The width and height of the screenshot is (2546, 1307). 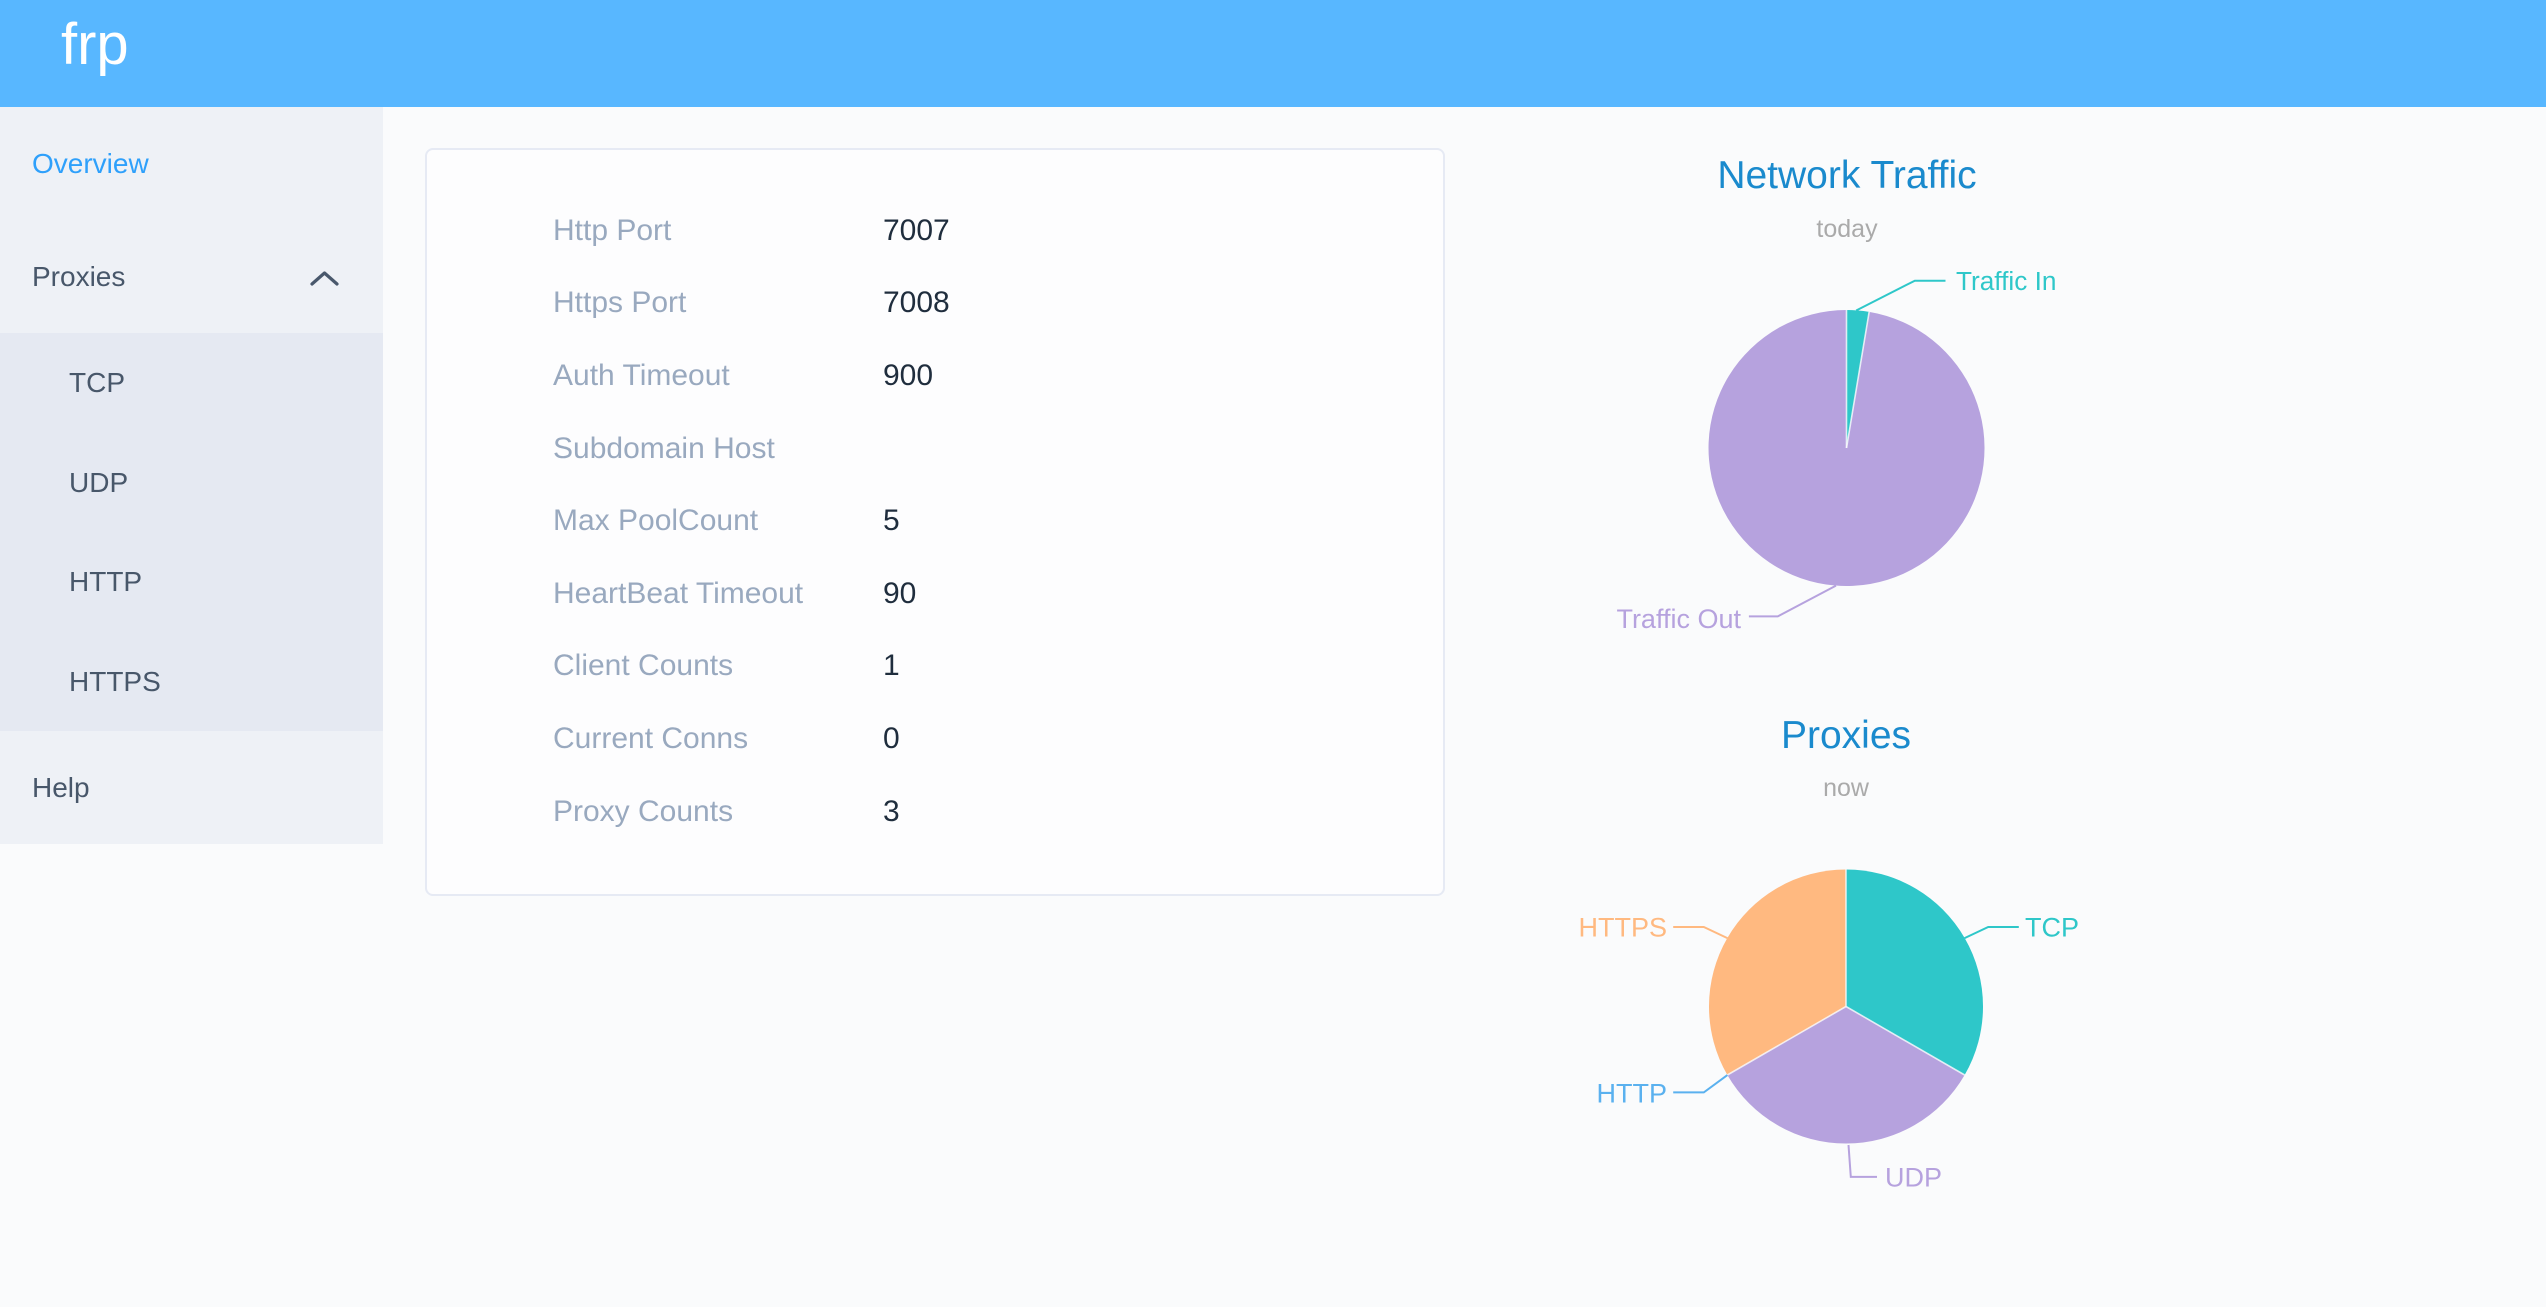 What do you see at coordinates (2006, 281) in the screenshot?
I see `svg-text: Traffic In` at bounding box center [2006, 281].